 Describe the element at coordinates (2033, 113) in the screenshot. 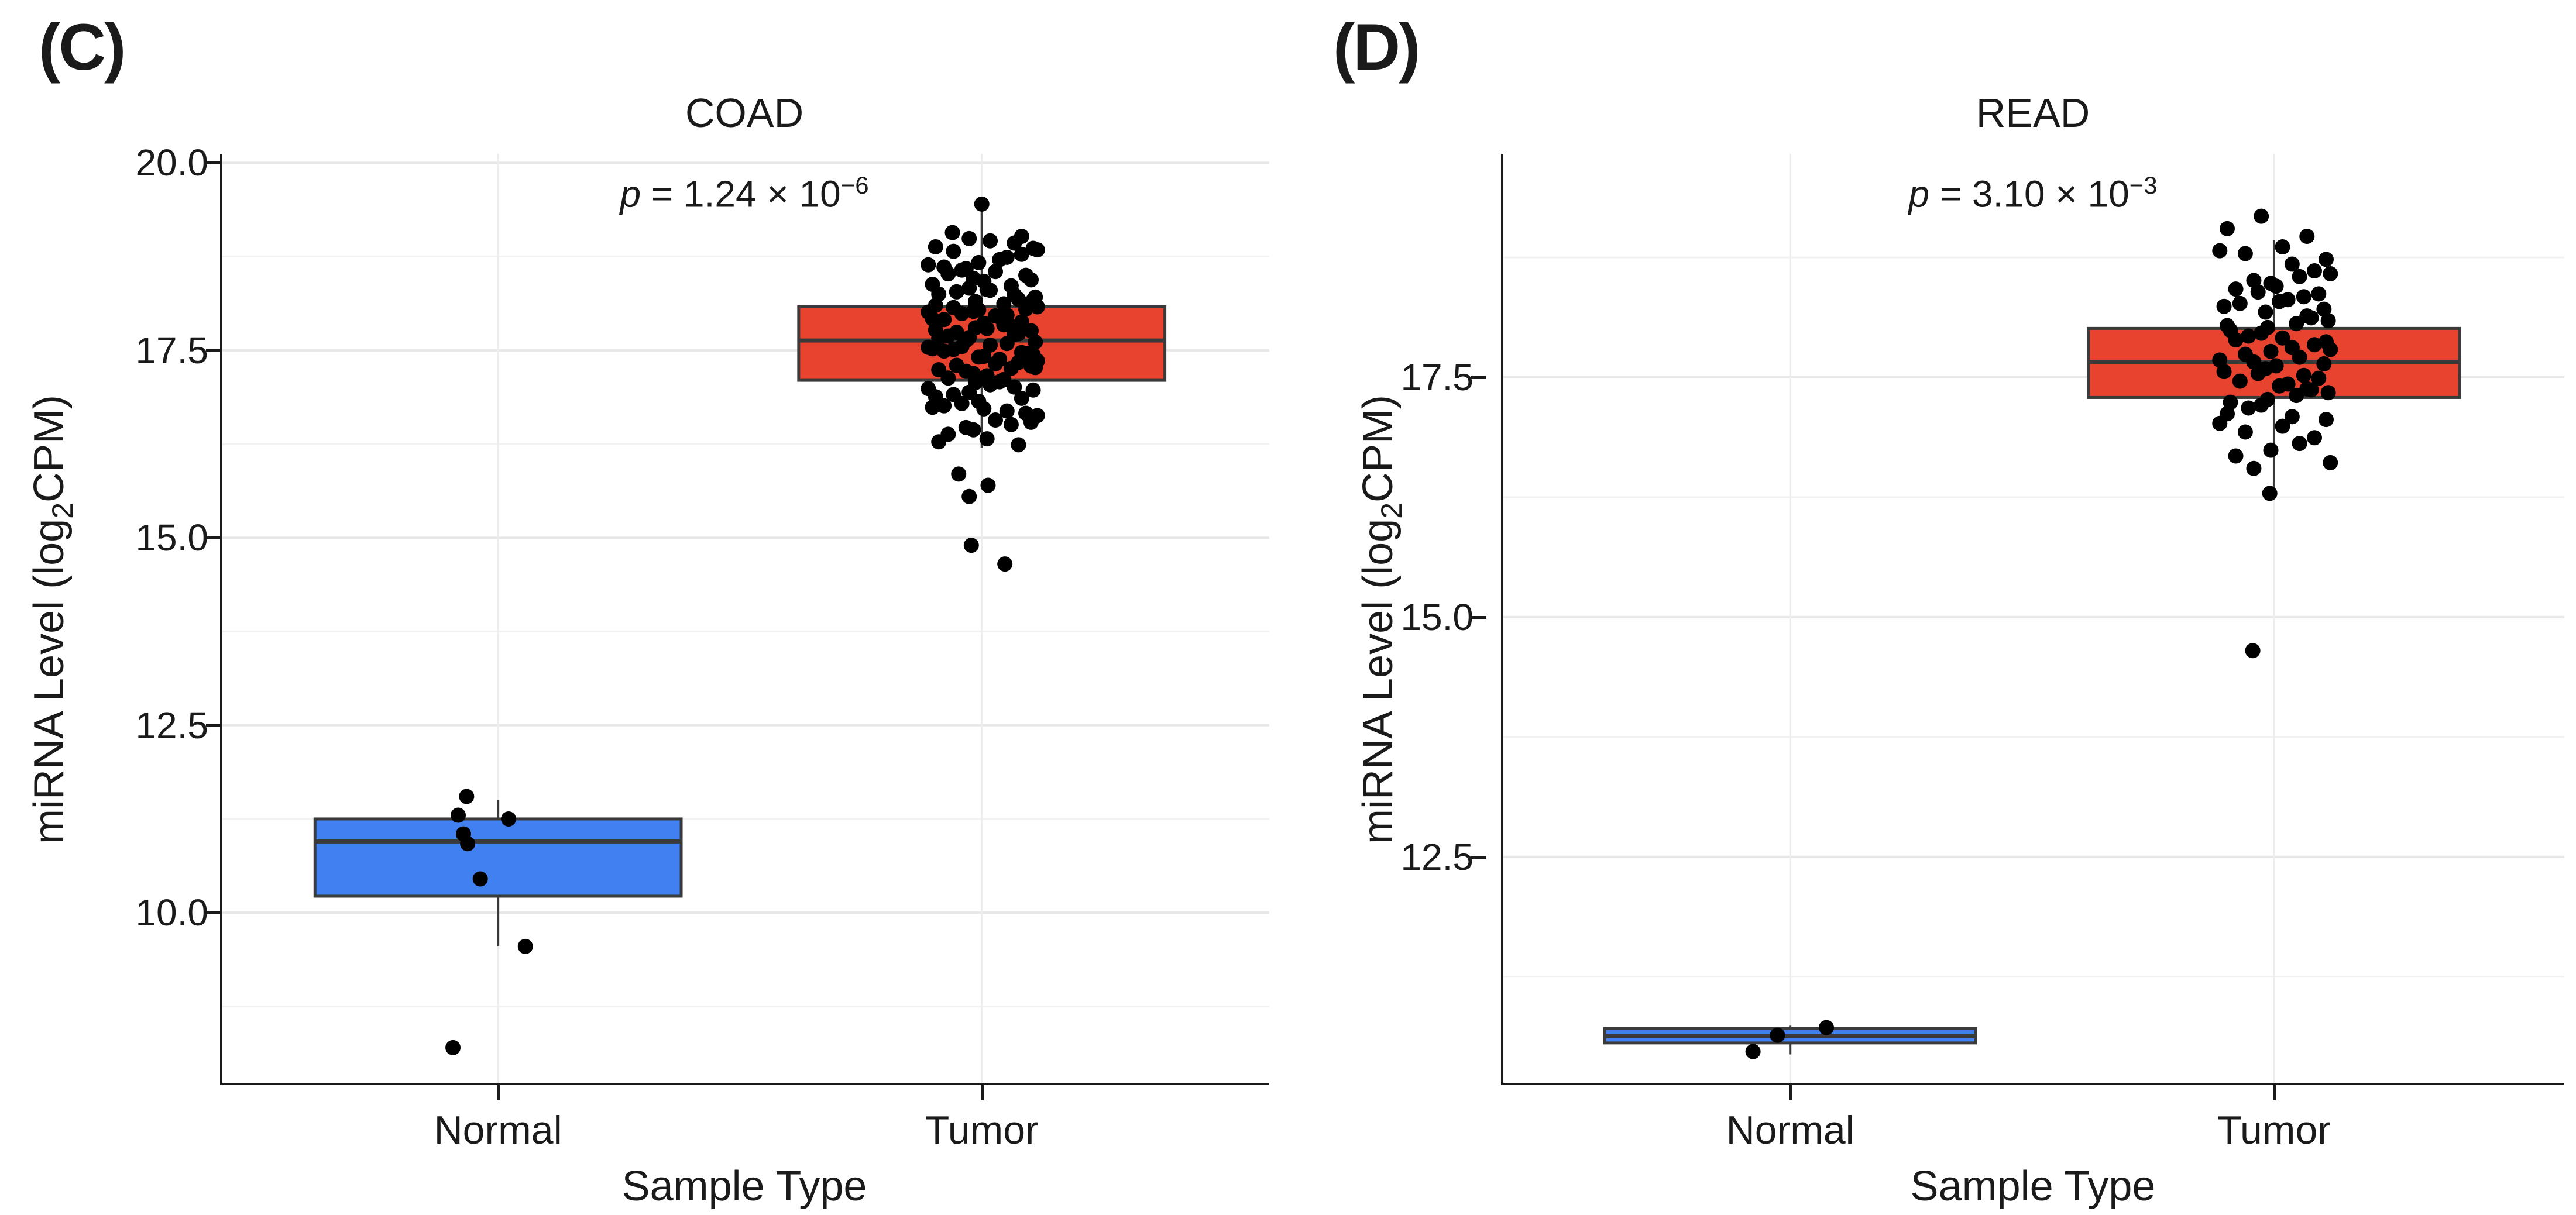

I see `plot-title-read: READ` at that location.